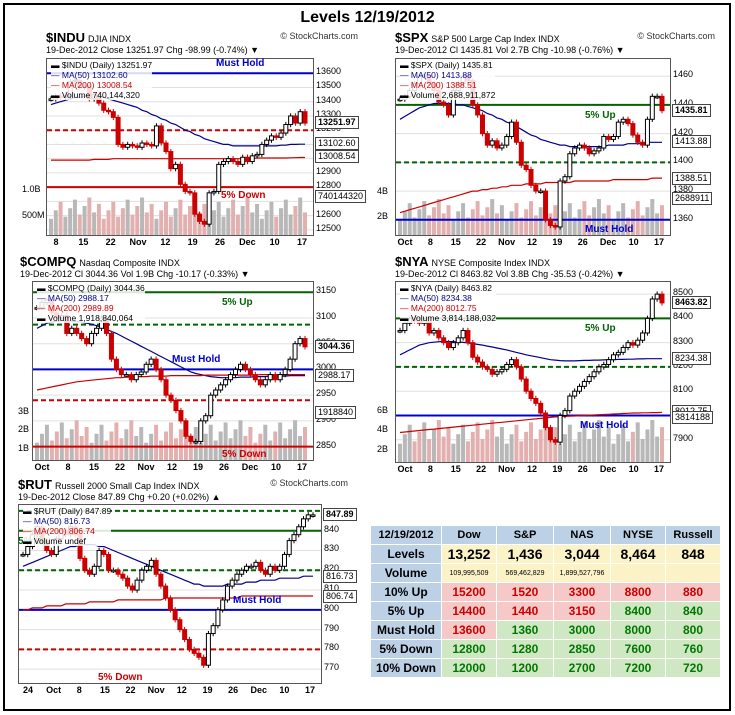  What do you see at coordinates (608, 242) in the screenshot?
I see `x-tick-label: Dec` at bounding box center [608, 242].